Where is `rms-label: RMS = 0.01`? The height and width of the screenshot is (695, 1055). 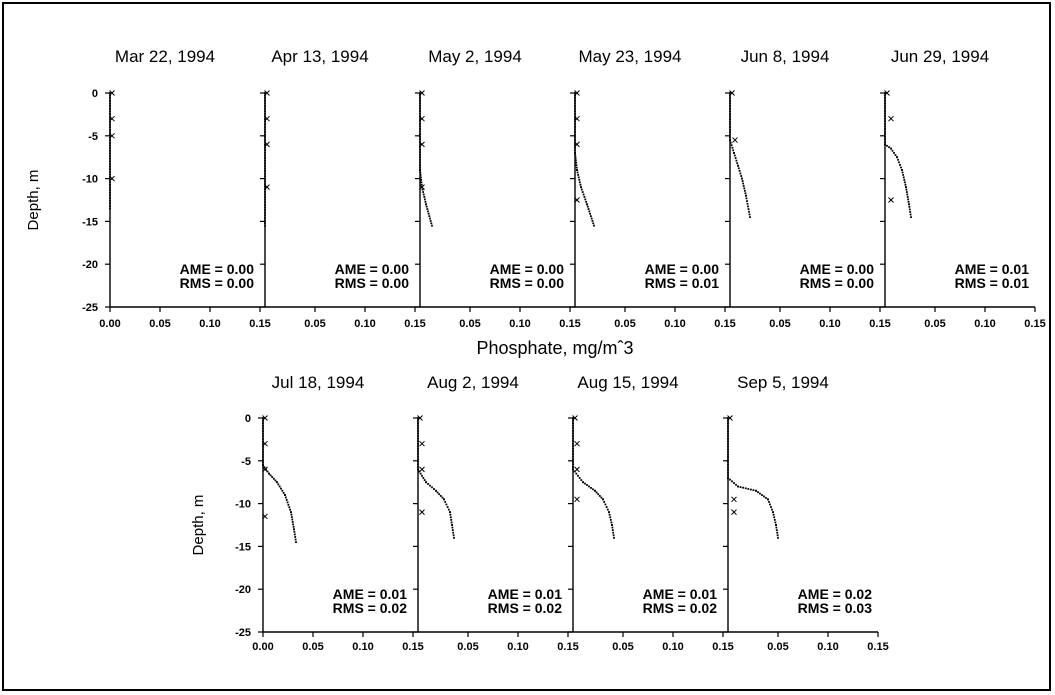 rms-label: RMS = 0.01 is located at coordinates (682, 283).